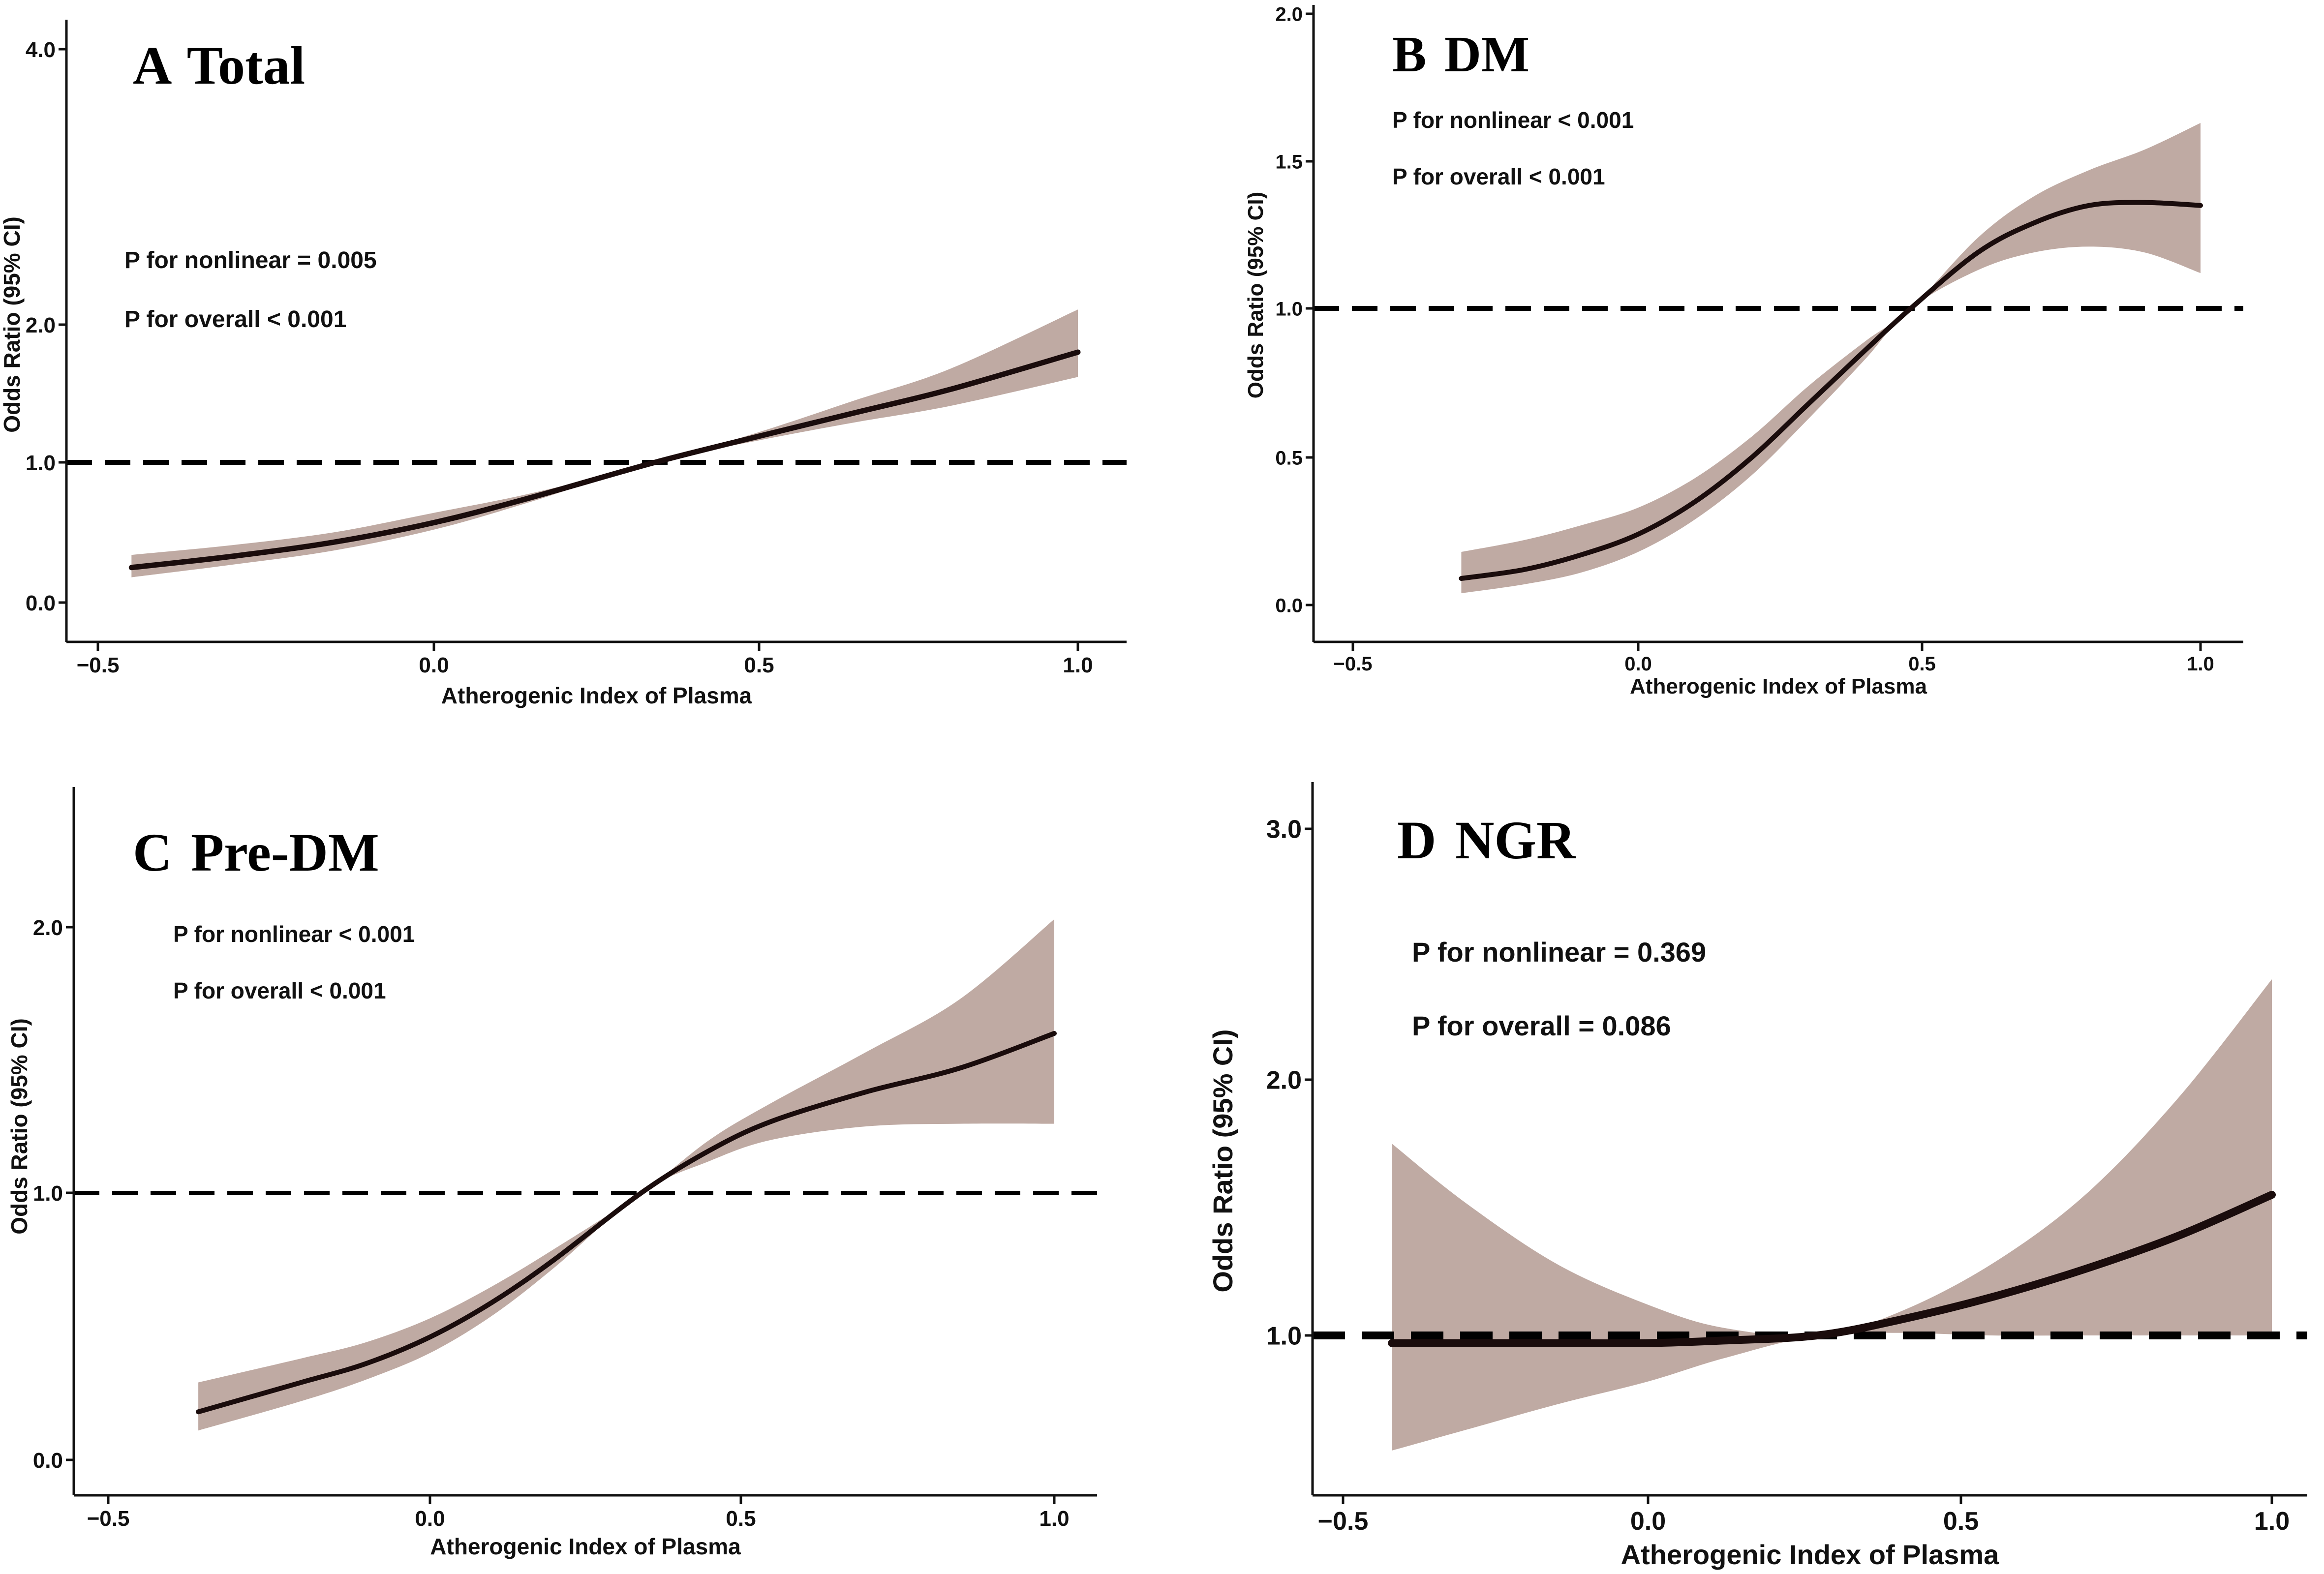  I want to click on panel-subtitle: NGR, so click(1515, 840).